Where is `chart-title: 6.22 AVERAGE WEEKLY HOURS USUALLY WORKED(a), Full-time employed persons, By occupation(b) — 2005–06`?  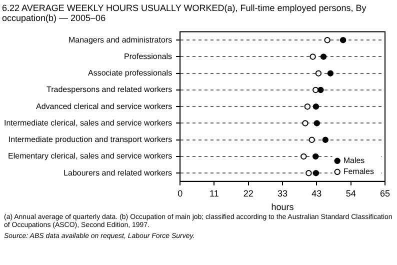
chart-title: 6.22 AVERAGE WEEKLY HOURS USUALLY WORKED(a), Full-time employed persons, By occupation(b) — 2005–06 is located at coordinates (184, 12).